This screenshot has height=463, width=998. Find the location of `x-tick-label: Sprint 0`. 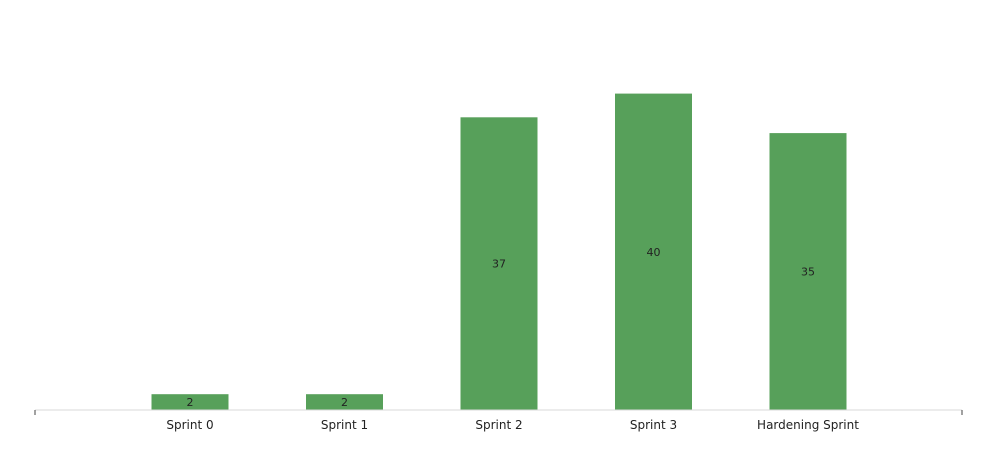

x-tick-label: Sprint 0 is located at coordinates (189, 425).